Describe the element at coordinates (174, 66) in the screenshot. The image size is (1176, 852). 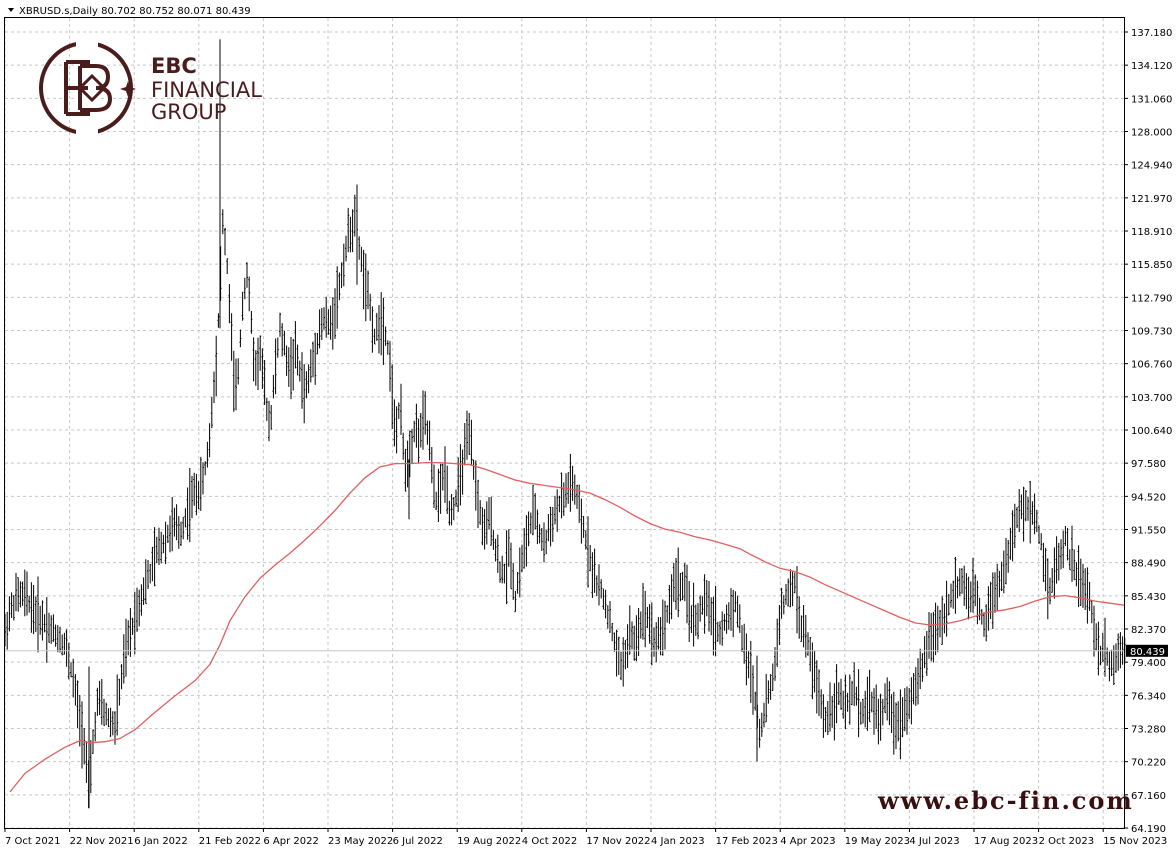
I see `logo-text-ebc: EBC` at that location.